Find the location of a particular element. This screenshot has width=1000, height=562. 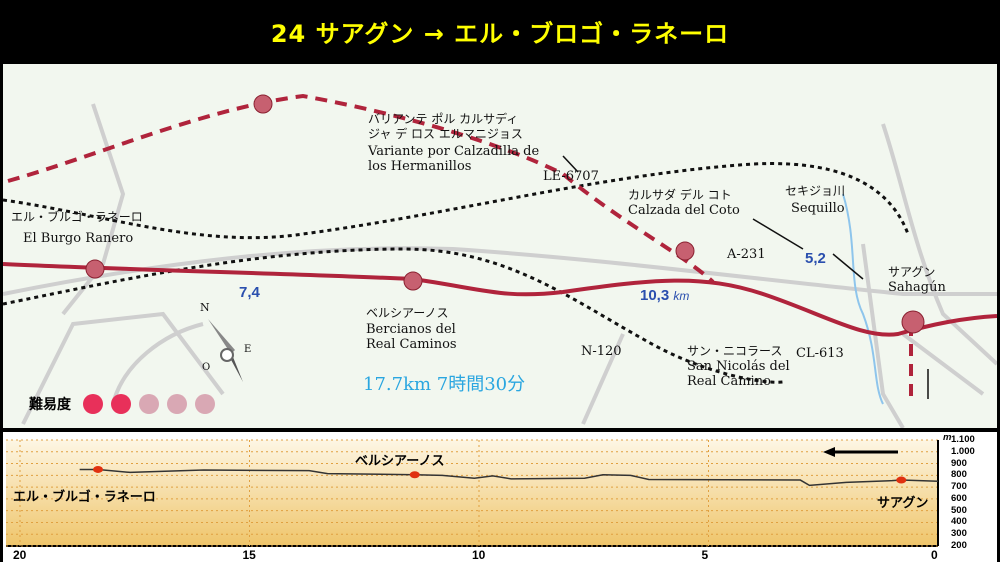

y-tick-label: 500 is located at coordinates (959, 510).